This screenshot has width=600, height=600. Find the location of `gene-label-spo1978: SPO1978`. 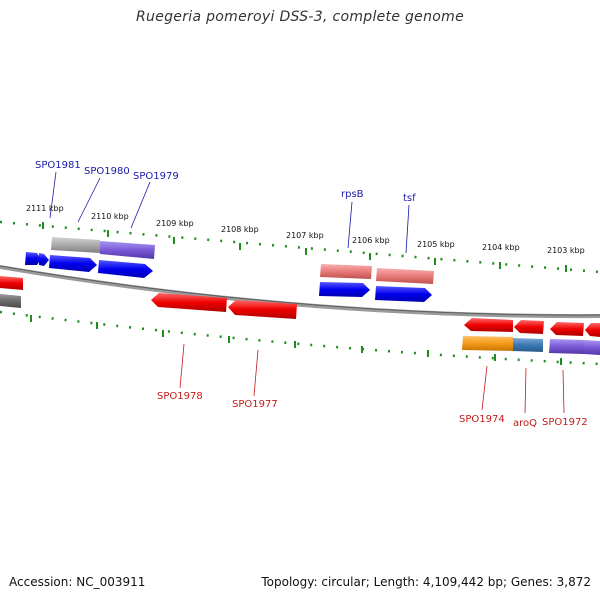

gene-label-spo1978: SPO1978 is located at coordinates (180, 396).